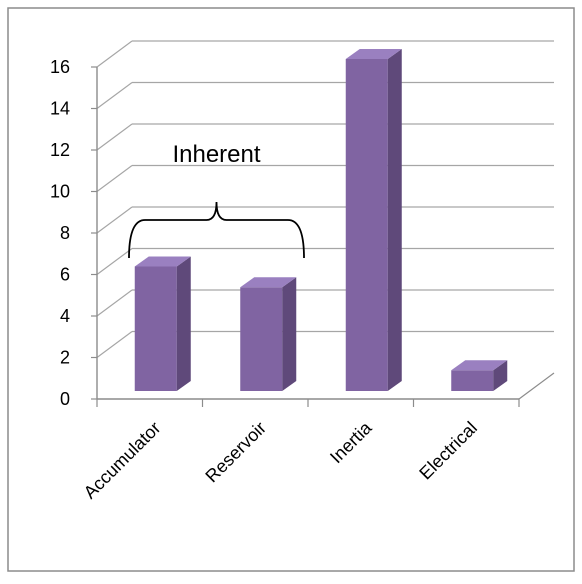 The image size is (582, 584). I want to click on y-tick-label: 8, so click(65, 233).